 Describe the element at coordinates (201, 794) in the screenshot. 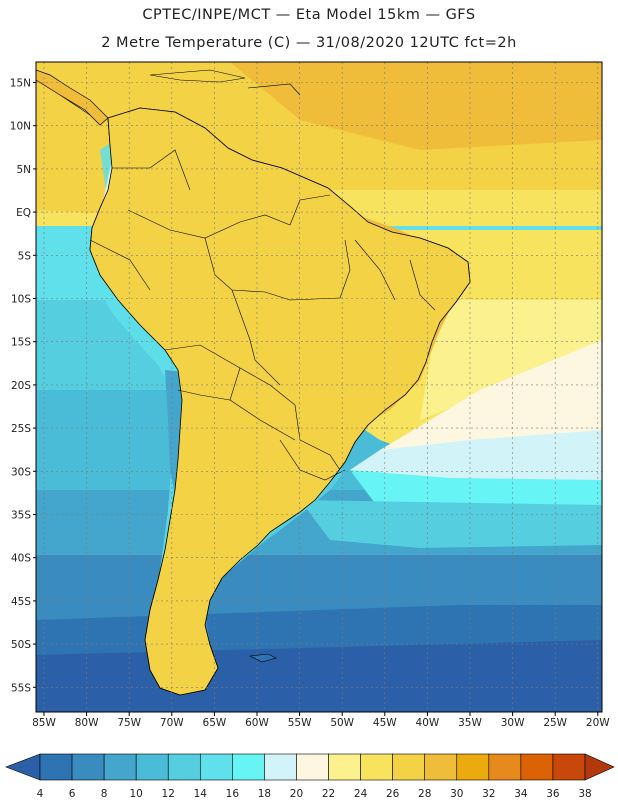

I see `colorbar-label: 14` at that location.